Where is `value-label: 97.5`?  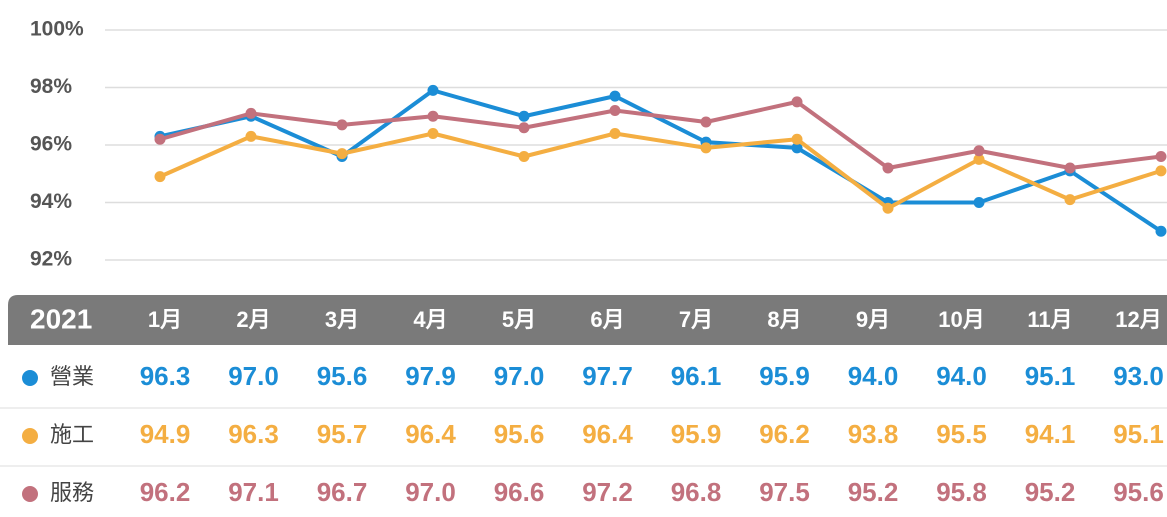 value-label: 97.5 is located at coordinates (784, 492).